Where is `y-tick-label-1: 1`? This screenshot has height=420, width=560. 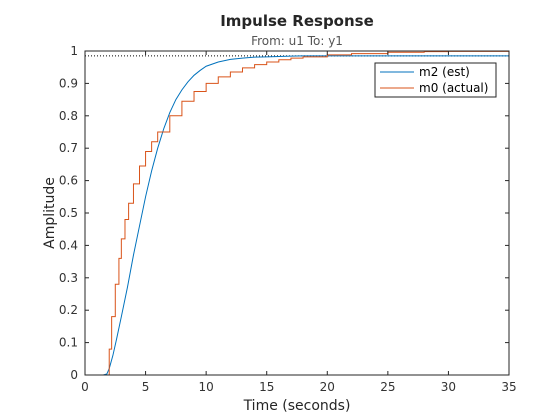
y-tick-label-1: 1 is located at coordinates (74, 51).